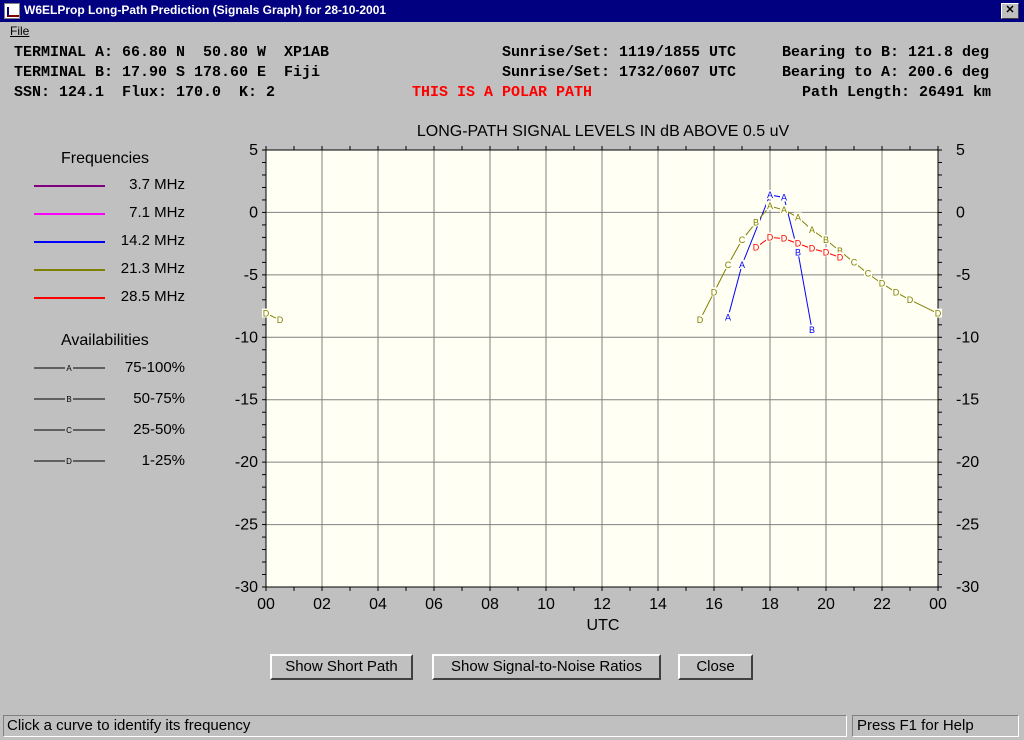 Image resolution: width=1024 pixels, height=740 pixels. I want to click on point-marker-3-16: D, so click(896, 292).